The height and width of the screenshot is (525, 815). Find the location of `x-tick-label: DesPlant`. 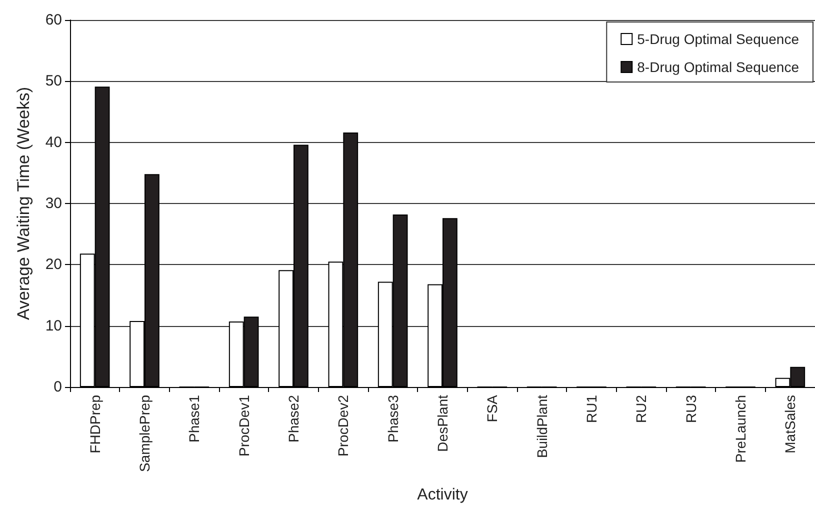

x-tick-label: DesPlant is located at coordinates (442, 423).